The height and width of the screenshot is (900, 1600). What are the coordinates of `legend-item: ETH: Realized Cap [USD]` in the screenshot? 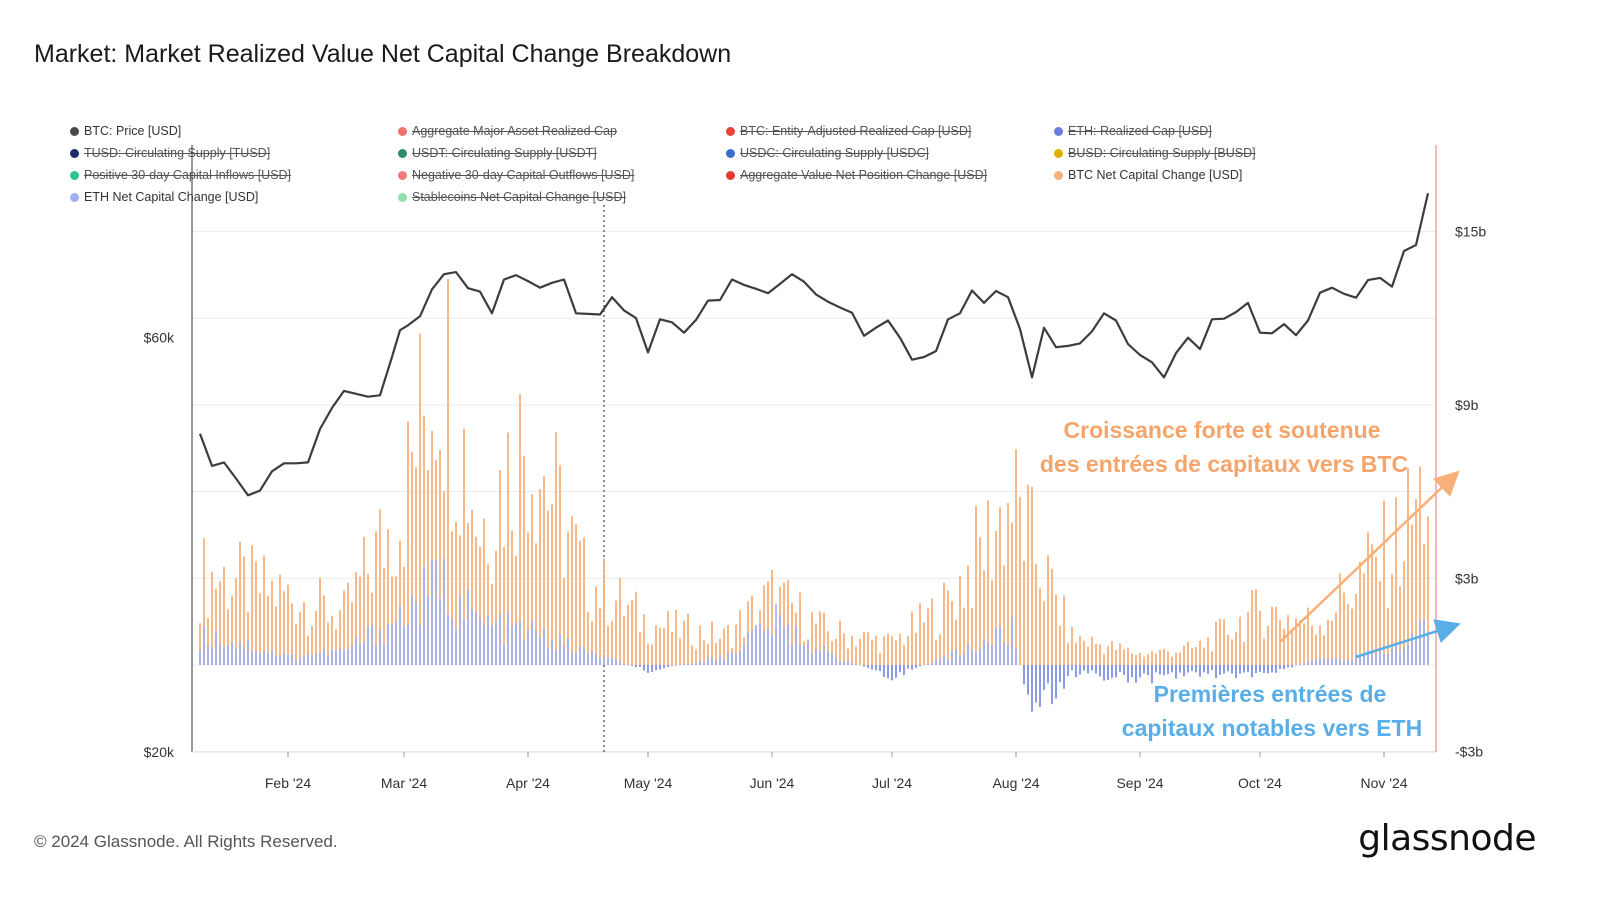 It's located at (1133, 131).